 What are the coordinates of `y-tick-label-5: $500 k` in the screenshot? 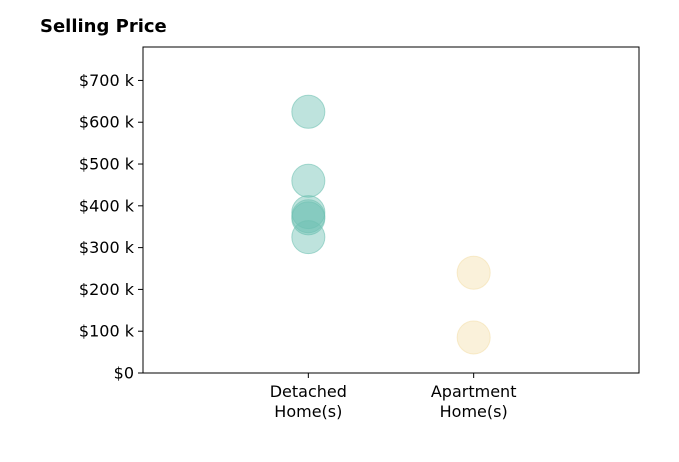 It's located at (107, 164).